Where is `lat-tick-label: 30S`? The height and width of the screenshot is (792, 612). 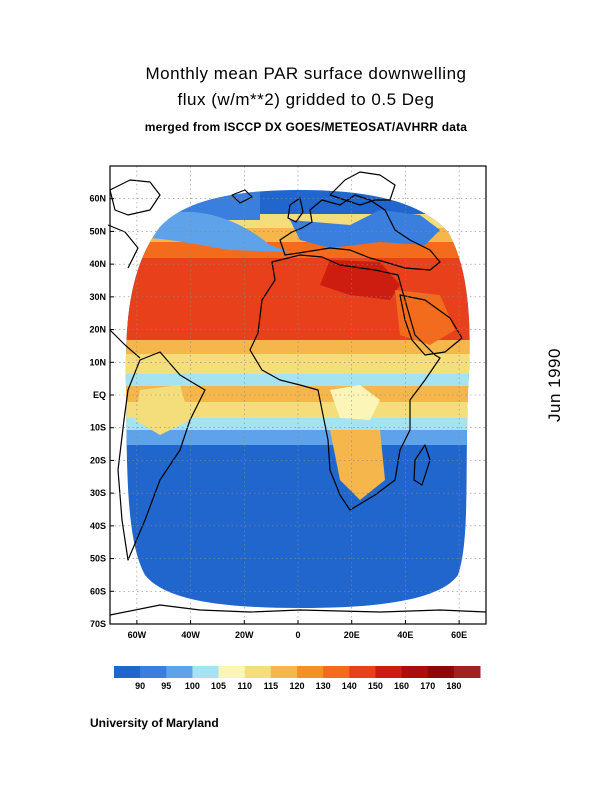 lat-tick-label: 30S is located at coordinates (98, 493).